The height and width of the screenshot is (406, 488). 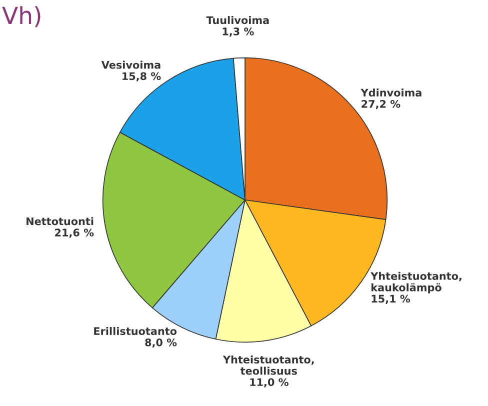 What do you see at coordinates (74, 233) in the screenshot?
I see `data-label: 21,6 %` at bounding box center [74, 233].